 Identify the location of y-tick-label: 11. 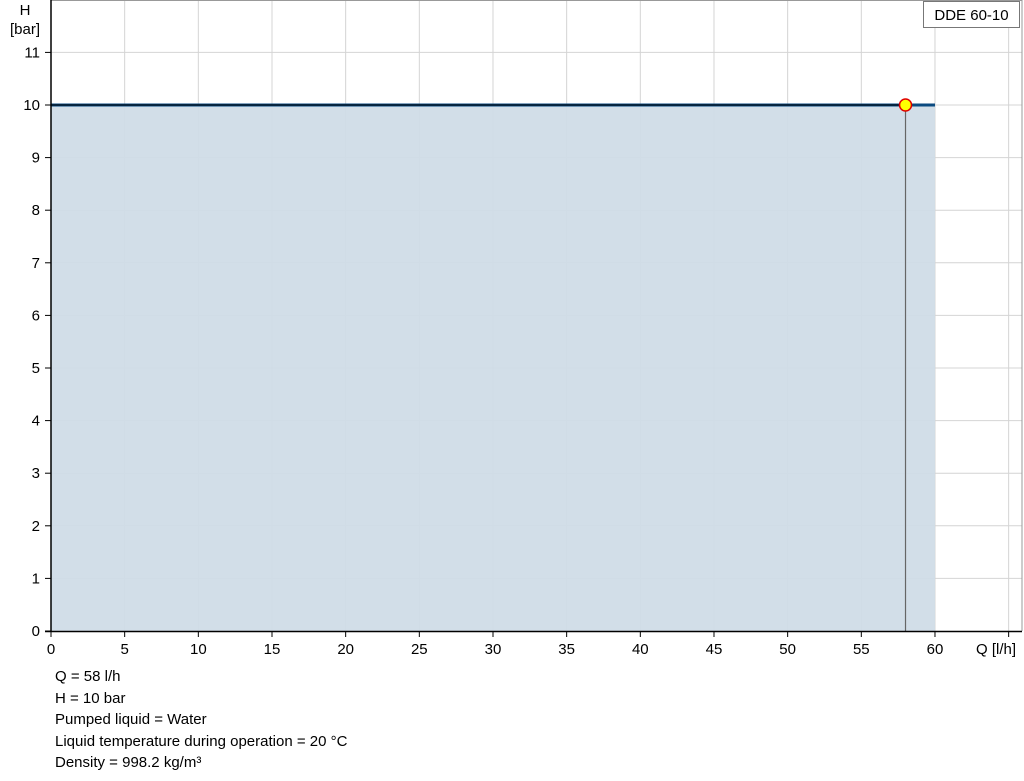
(32, 52).